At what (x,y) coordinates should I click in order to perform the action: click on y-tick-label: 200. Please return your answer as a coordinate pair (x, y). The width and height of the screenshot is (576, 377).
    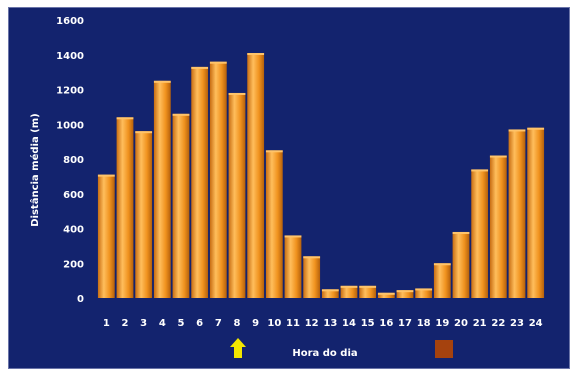
    Looking at the image, I should click on (73, 264).